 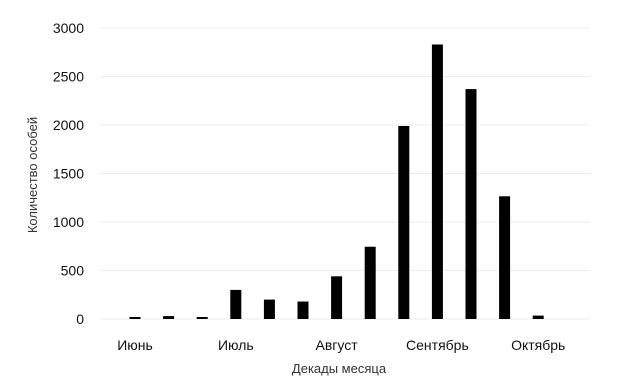 What do you see at coordinates (339, 368) in the screenshot?
I see `x-axis-title: Декады месяца` at bounding box center [339, 368].